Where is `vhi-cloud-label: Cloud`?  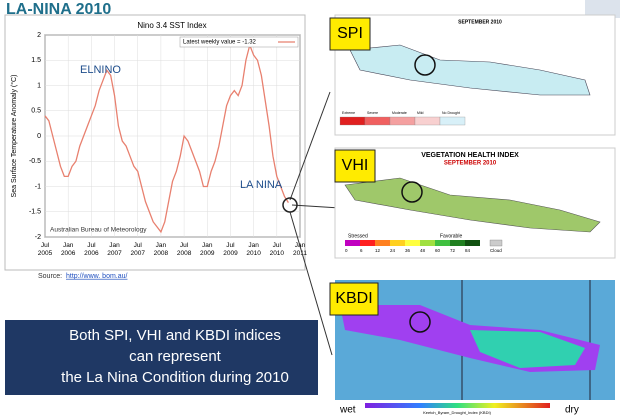
vhi-cloud-label: Cloud is located at coordinates (496, 250).